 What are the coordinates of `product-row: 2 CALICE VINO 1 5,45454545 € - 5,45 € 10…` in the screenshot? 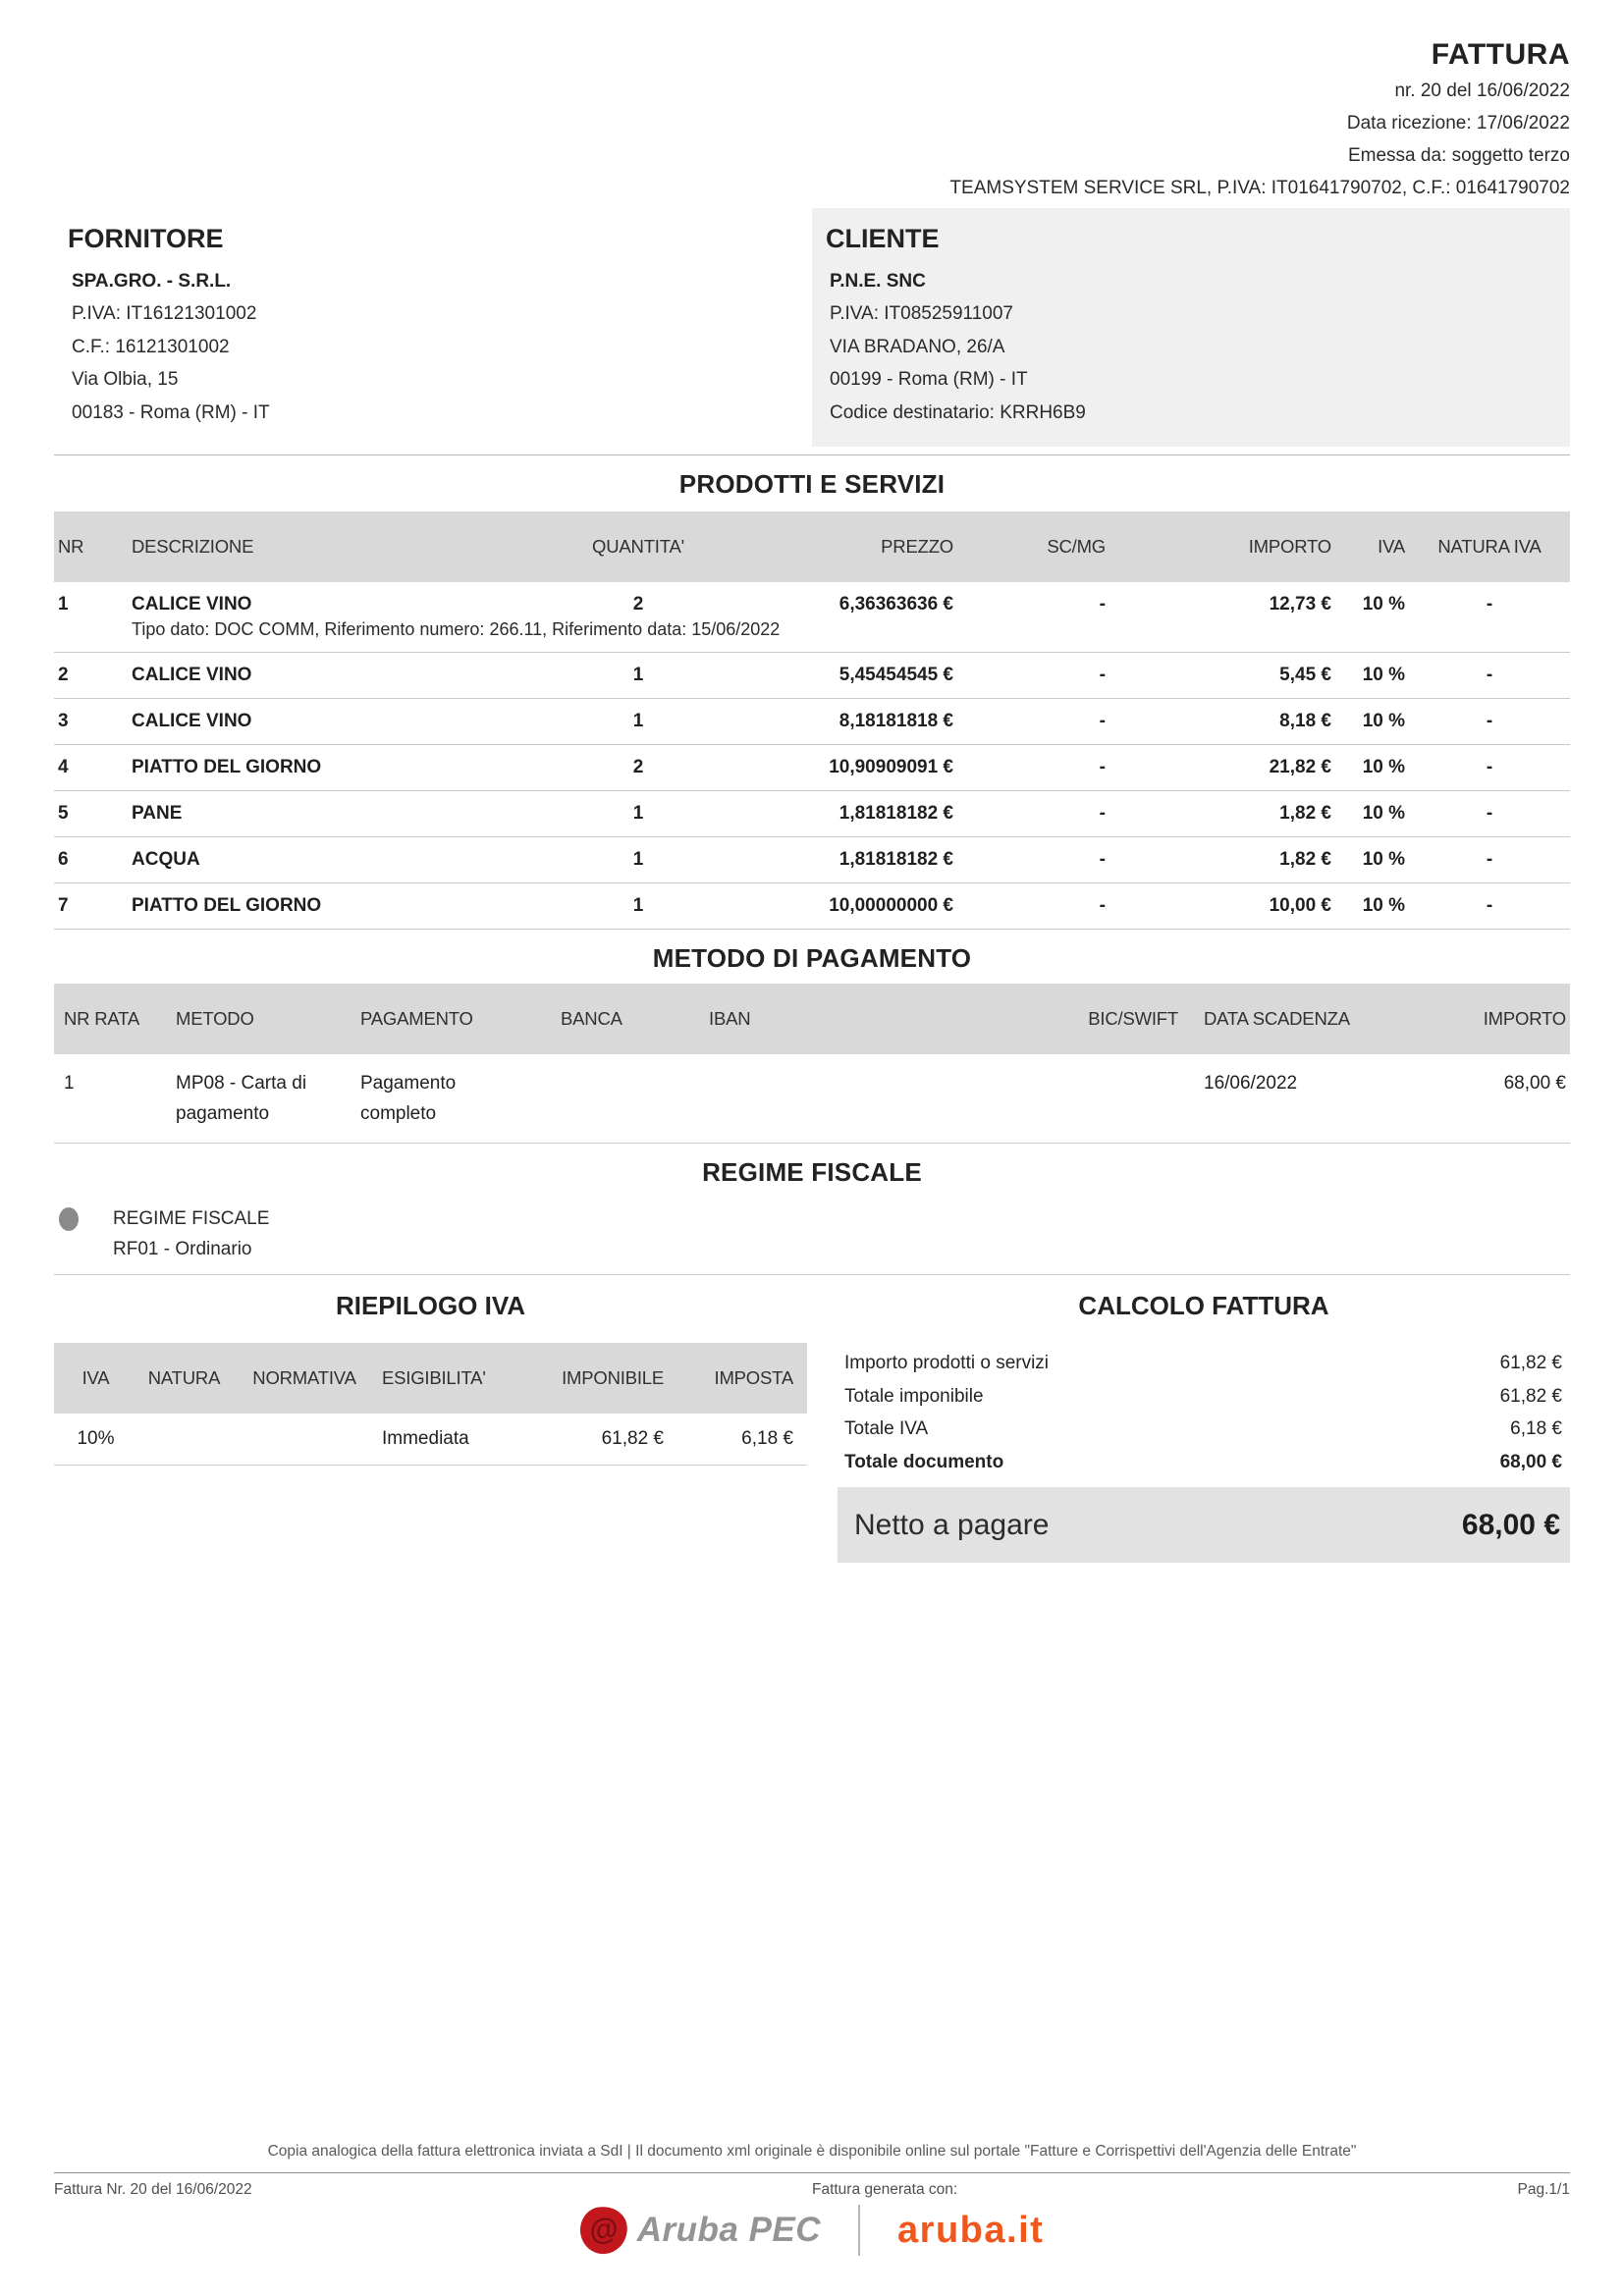 It's located at (812, 675).